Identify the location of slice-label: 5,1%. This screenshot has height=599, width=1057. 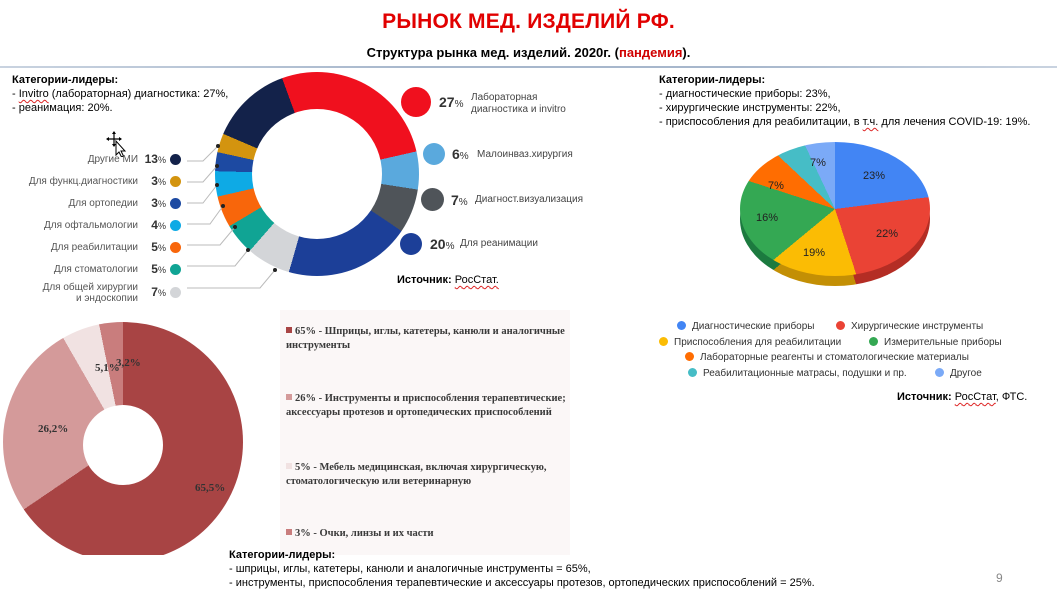
(107, 368).